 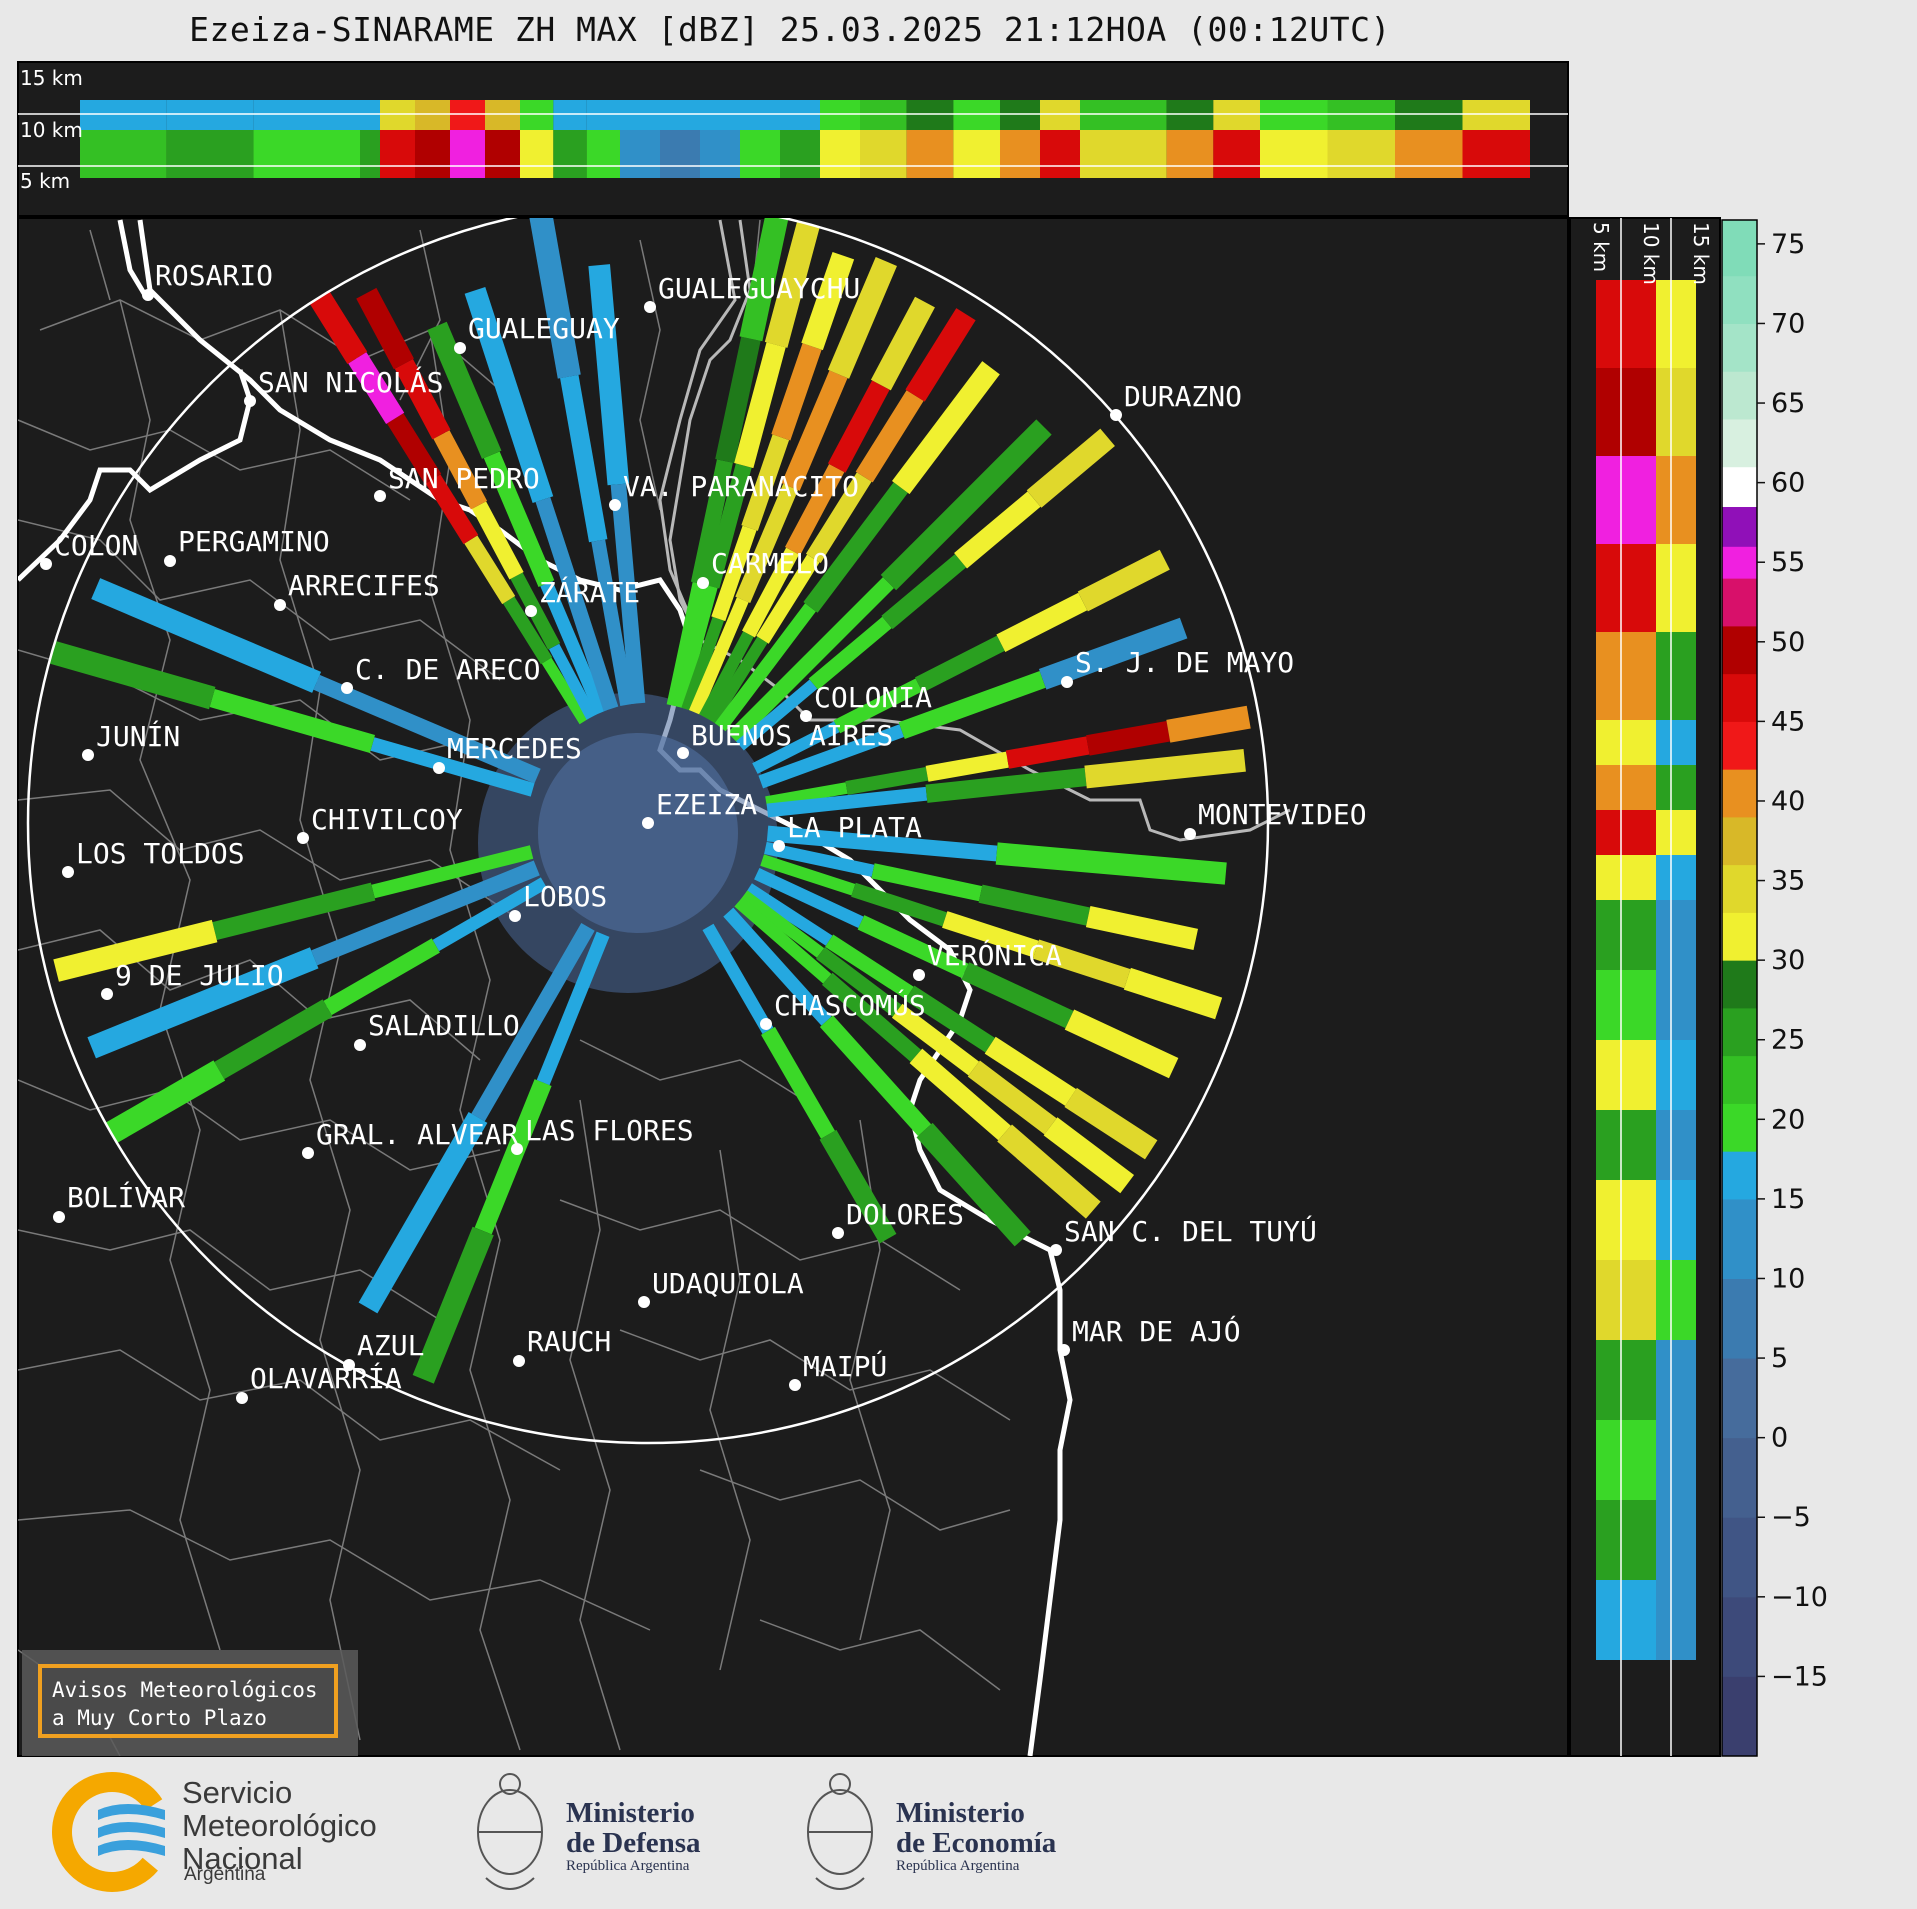 I want to click on avisos-button: Avisos Meteorológicos a Muy Corto Plazo, so click(x=188, y=1701).